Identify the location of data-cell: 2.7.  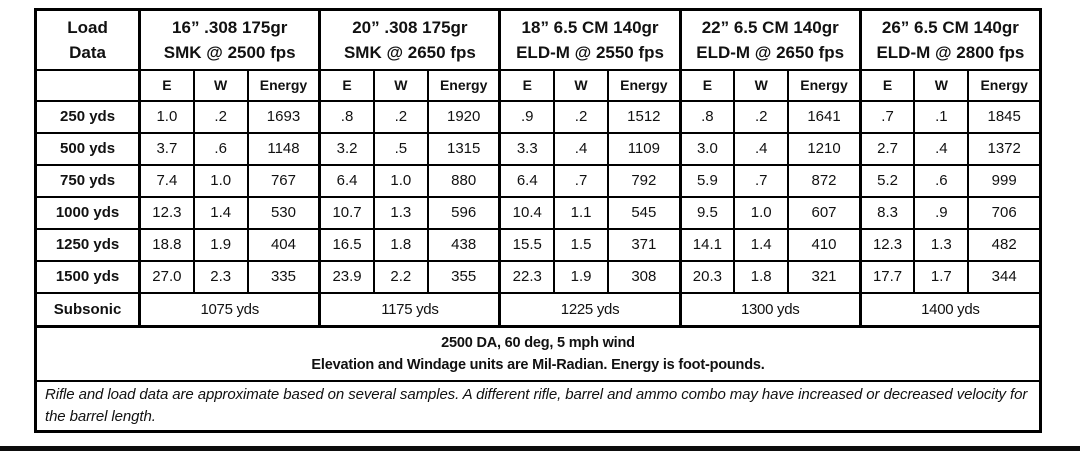
(887, 148).